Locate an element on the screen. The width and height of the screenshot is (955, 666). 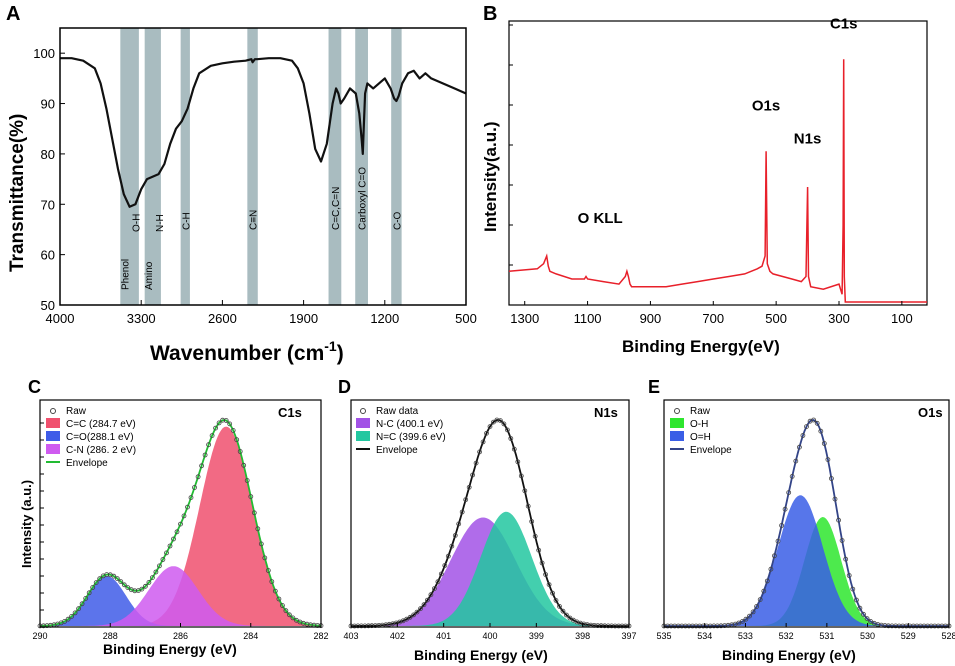
ftir-band is located at coordinates (335, 166).